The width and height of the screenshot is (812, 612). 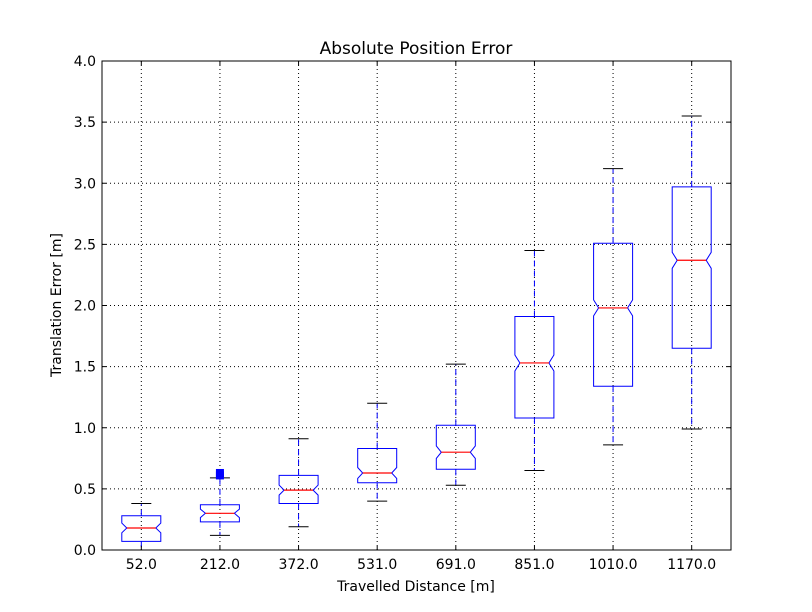 I want to click on outlier-marker, so click(x=219, y=472).